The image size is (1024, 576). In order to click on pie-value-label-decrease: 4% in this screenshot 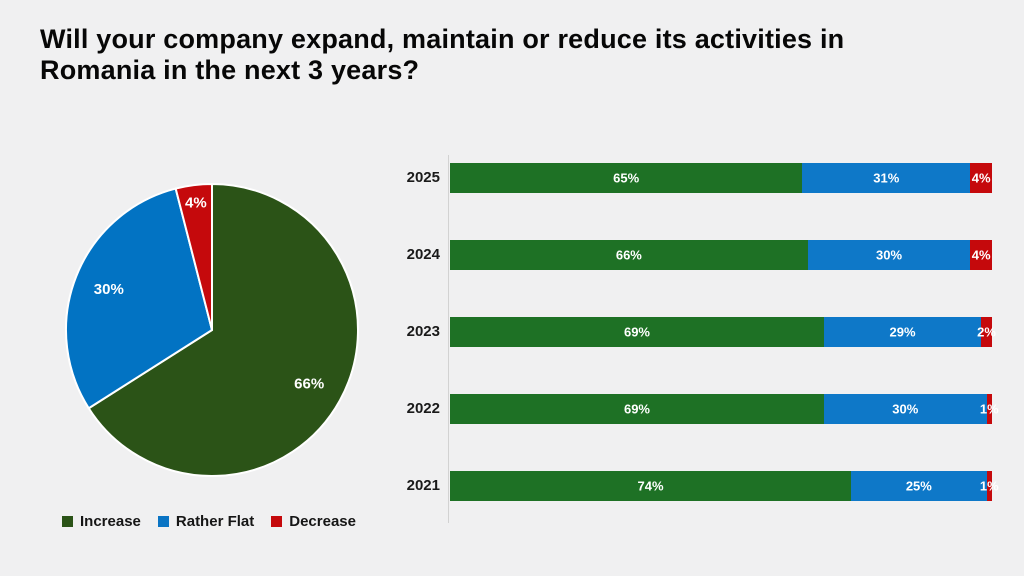, I will do `click(196, 203)`.